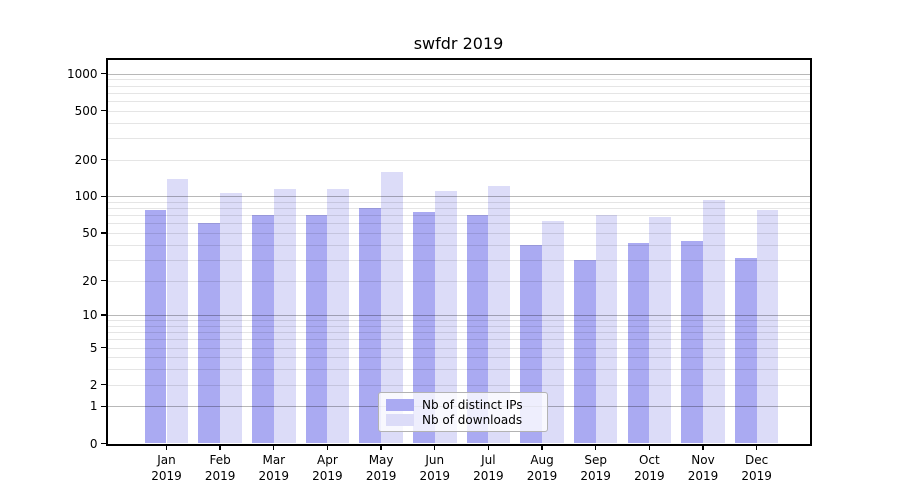  What do you see at coordinates (166, 447) in the screenshot?
I see `x-tick-mark-jan` at bounding box center [166, 447].